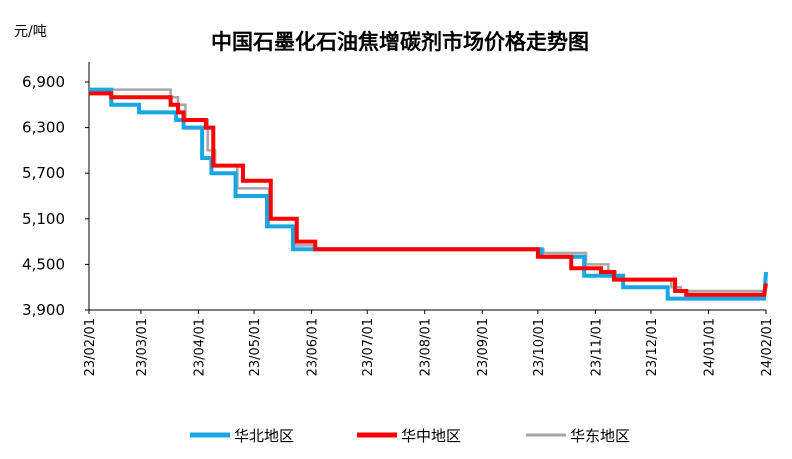 The width and height of the screenshot is (792, 459). What do you see at coordinates (43, 173) in the screenshot?
I see `y-tick-label: 5,700` at bounding box center [43, 173].